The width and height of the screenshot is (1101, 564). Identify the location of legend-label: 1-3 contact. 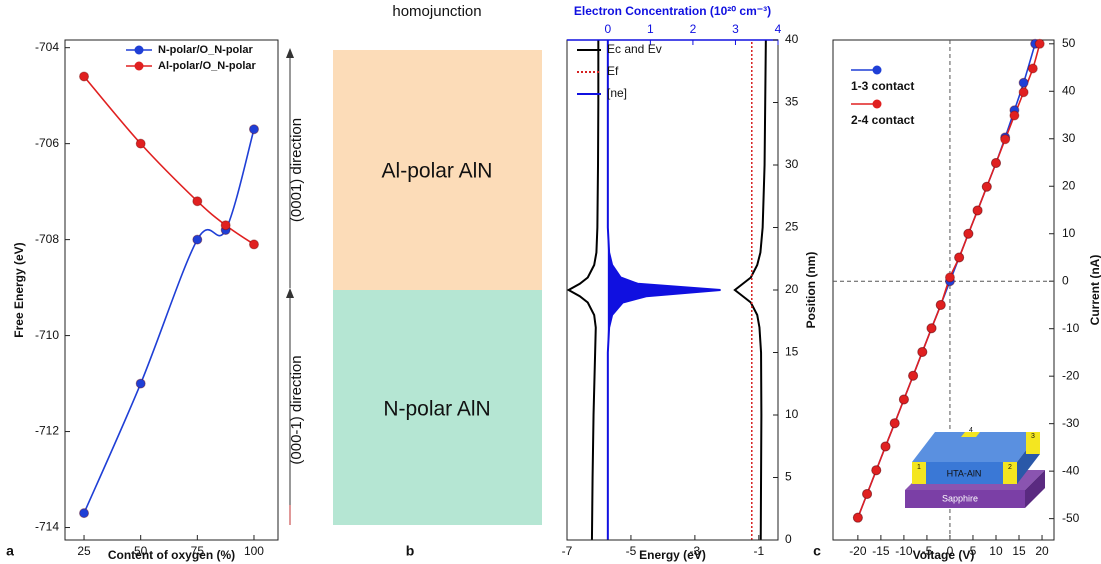
(882, 86).